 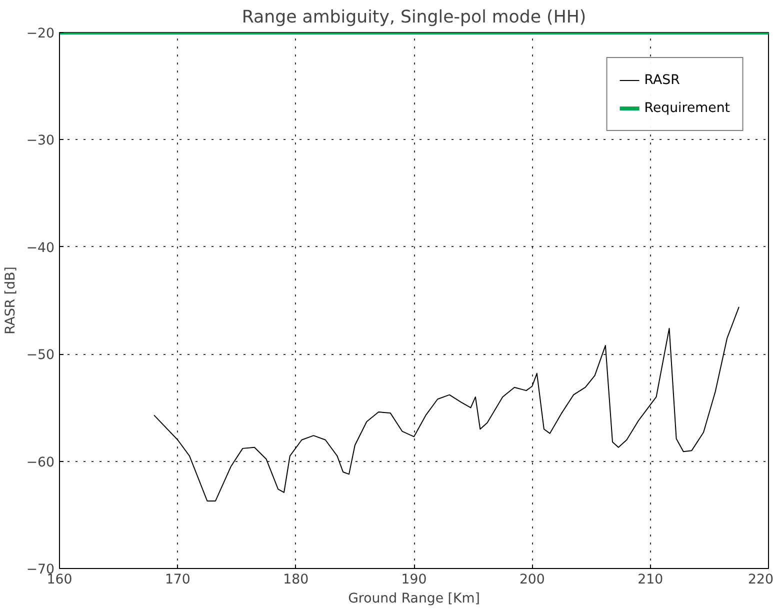 What do you see at coordinates (414, 18) in the screenshot?
I see `chart-title: Range ambiguity, Single-pol mode (HH)` at bounding box center [414, 18].